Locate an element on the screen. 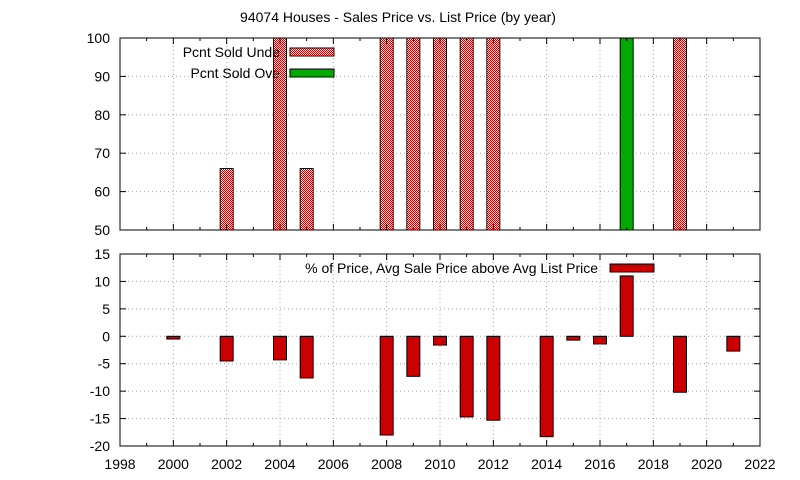 The image size is (800, 480). x-tick-label: 2010 is located at coordinates (439, 464).